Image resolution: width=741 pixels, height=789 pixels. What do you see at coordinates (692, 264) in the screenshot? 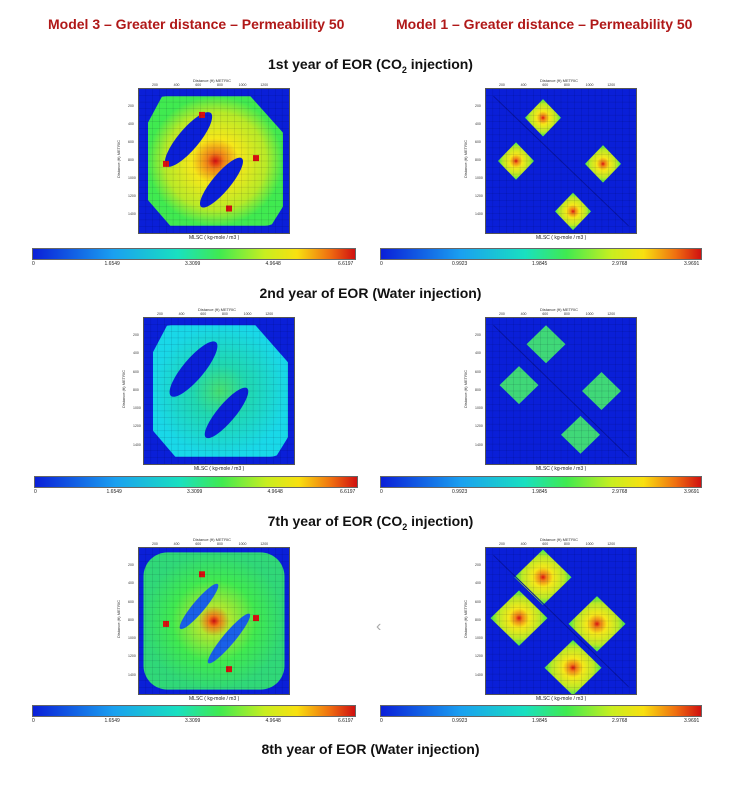
I see `colorbar-tick-label: 3.9691` at bounding box center [692, 264].